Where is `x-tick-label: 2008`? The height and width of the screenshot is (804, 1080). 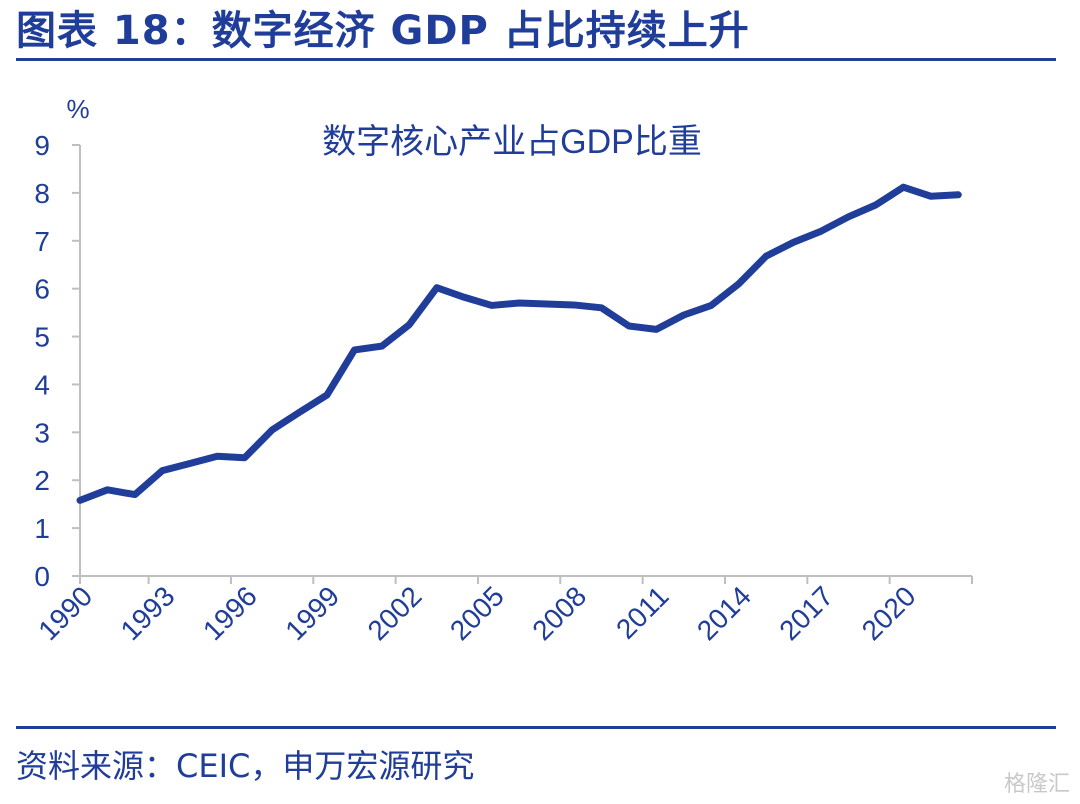 x-tick-label: 2008 is located at coordinates (559, 613).